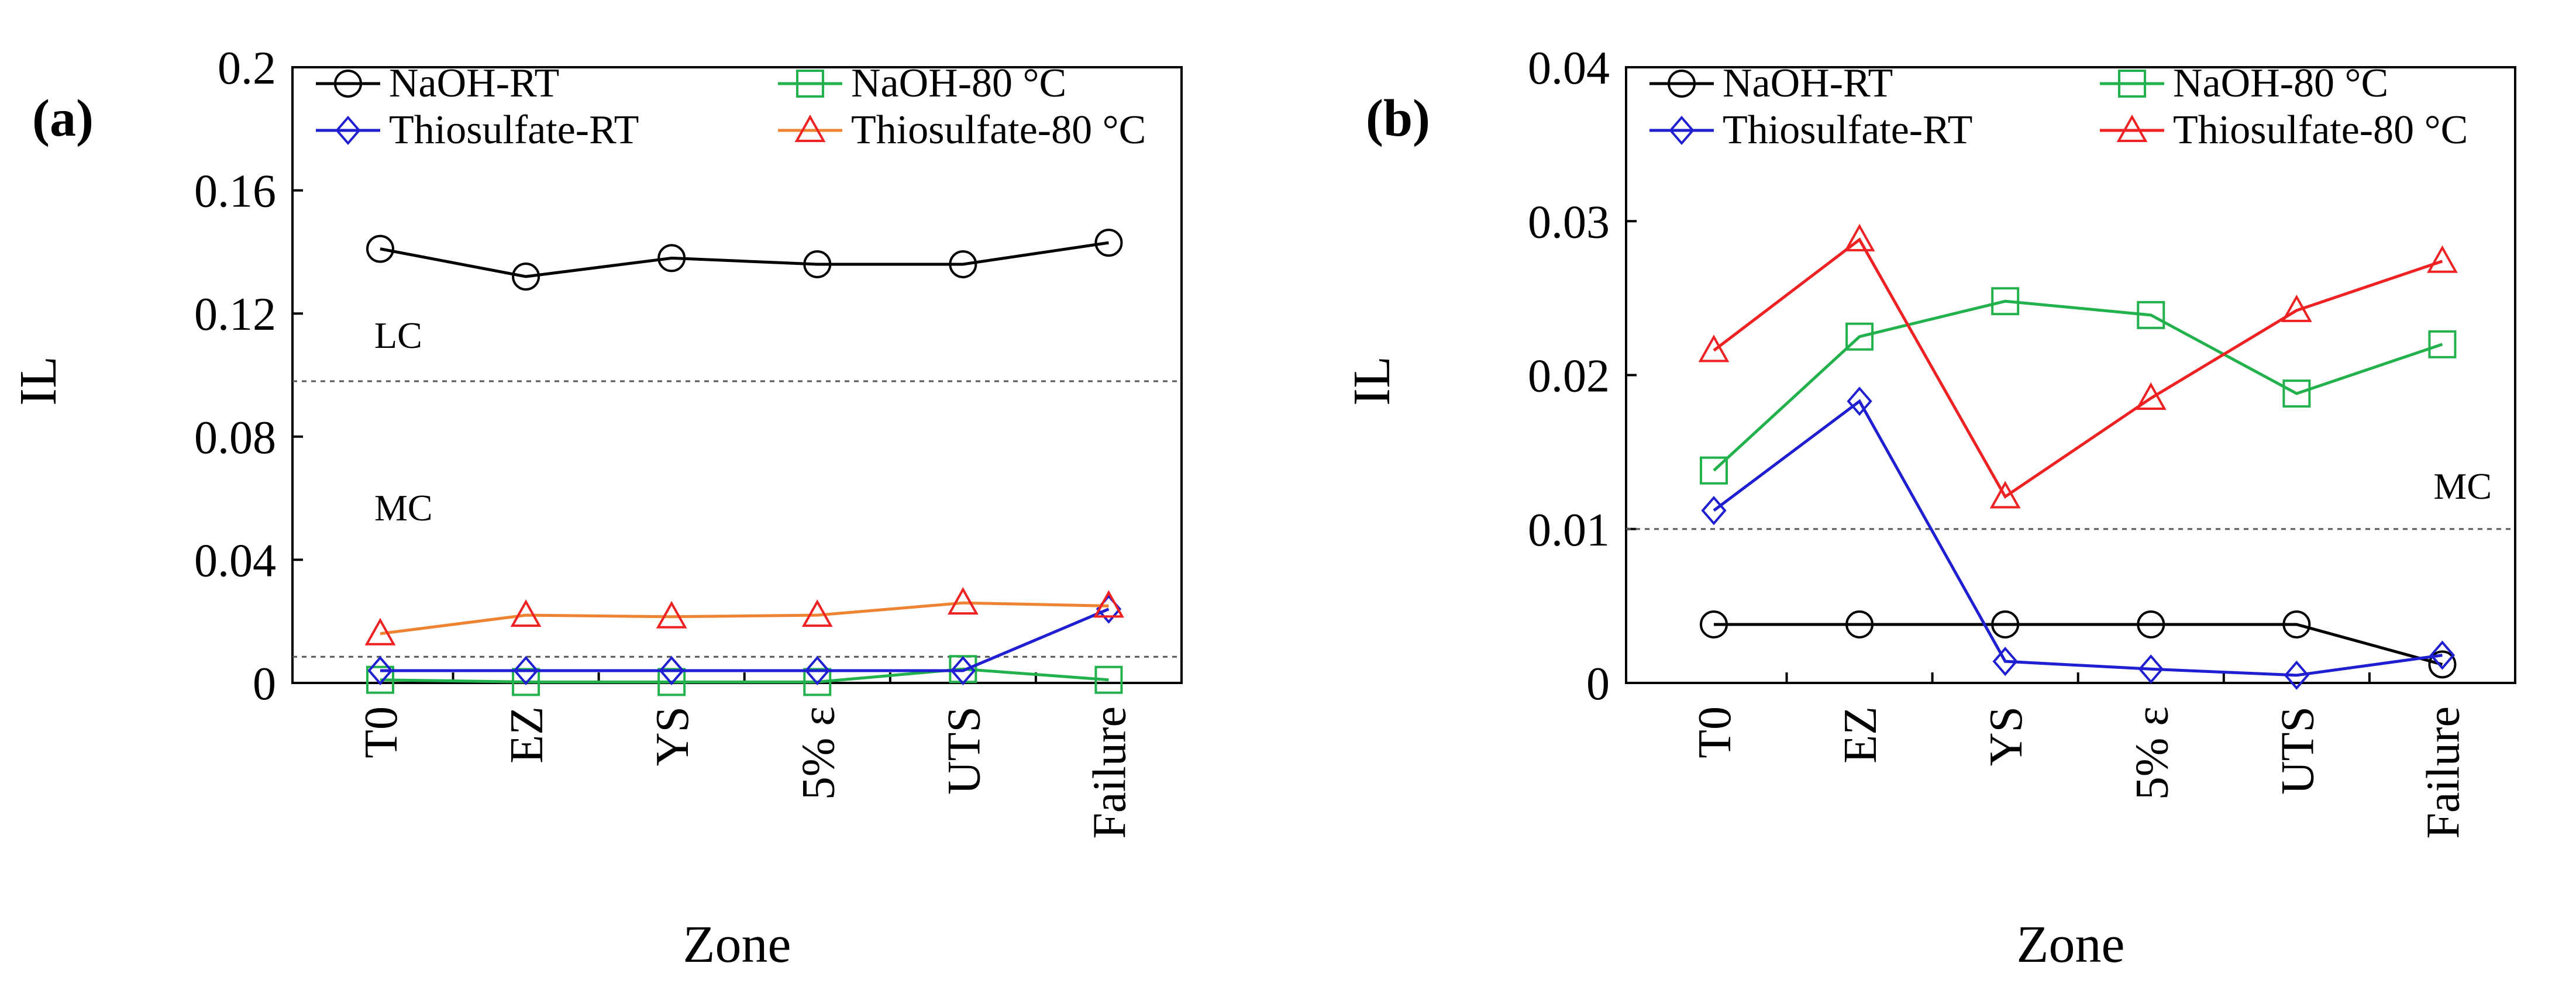  I want to click on region-label: LC, so click(398, 335).